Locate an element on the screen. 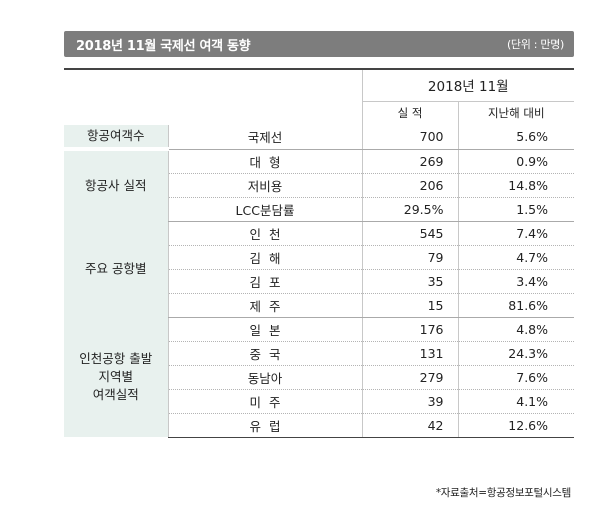 The height and width of the screenshot is (520, 611). table-row: 미 주 39 4.1% is located at coordinates (319, 401).